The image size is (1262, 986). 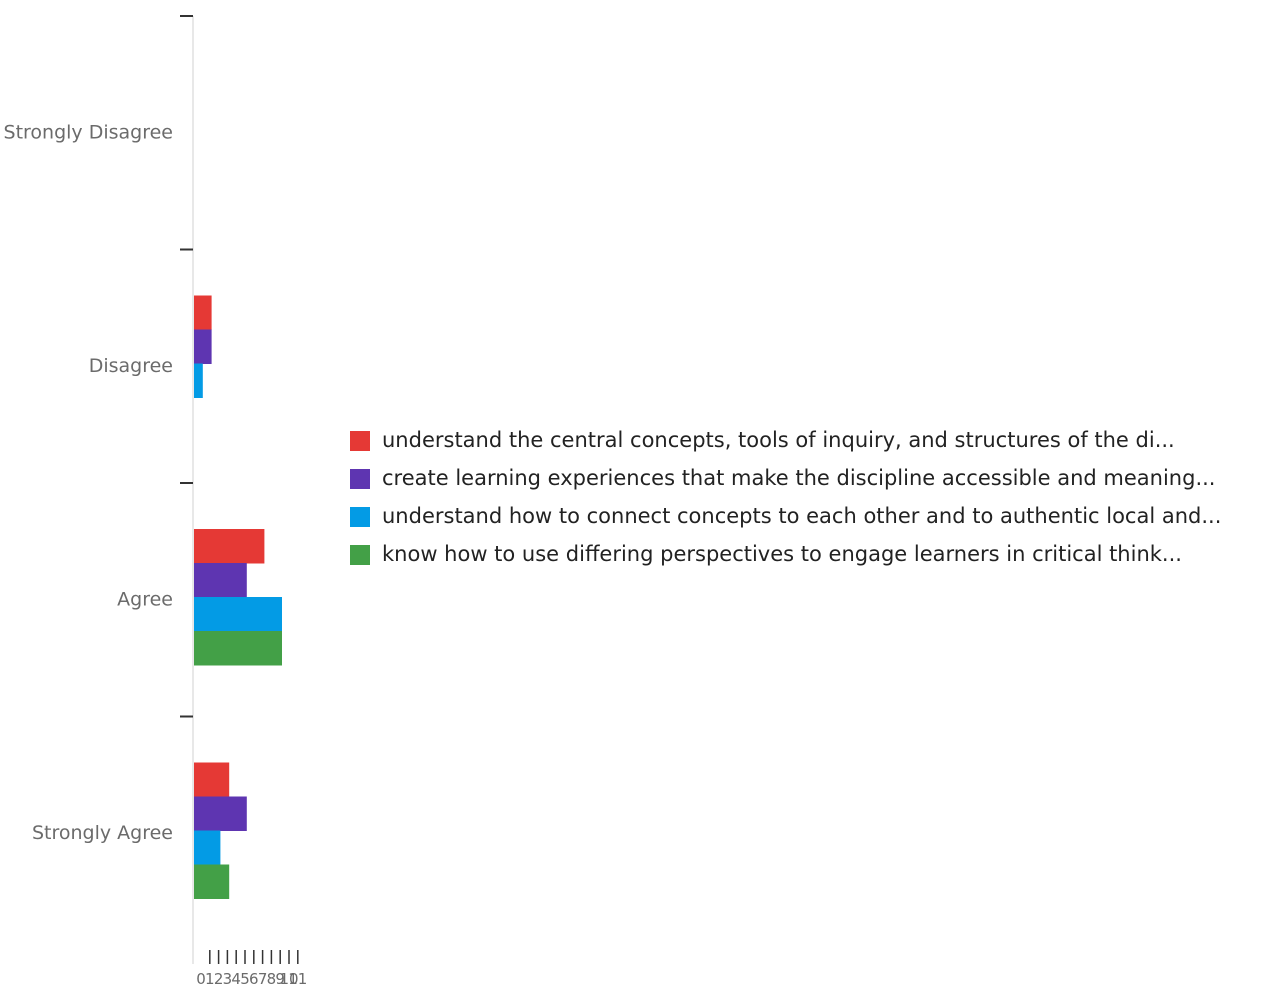 I want to click on x-tick-label: 4, so click(x=236, y=978).